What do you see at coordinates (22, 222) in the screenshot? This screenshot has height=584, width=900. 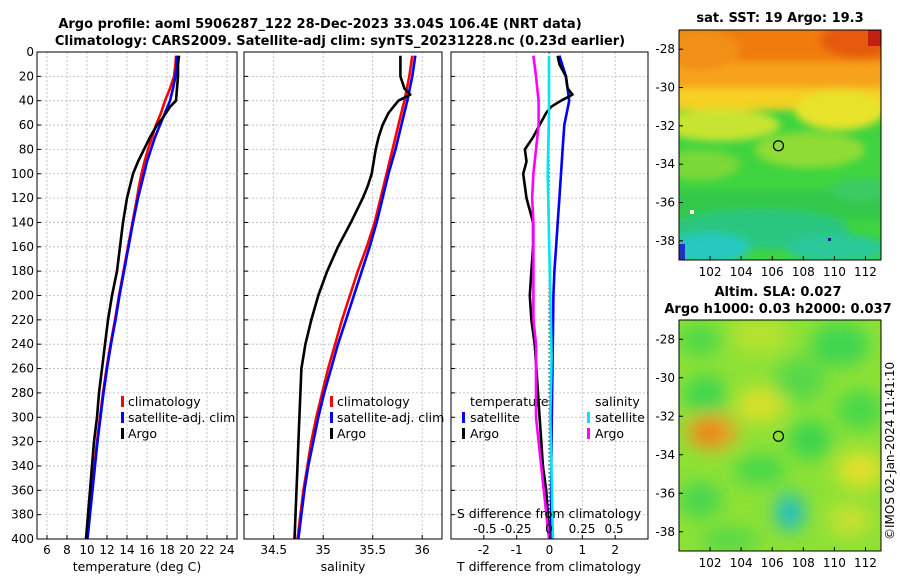 I see `depth-tick-label: 140` at bounding box center [22, 222].